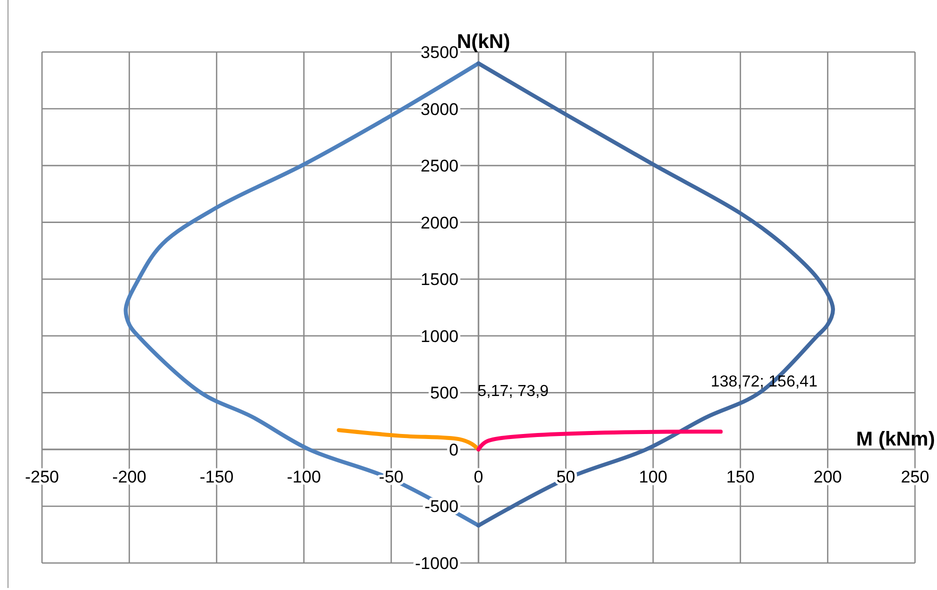  Describe the element at coordinates (303, 476) in the screenshot. I see `x-tick-label: -100` at that location.